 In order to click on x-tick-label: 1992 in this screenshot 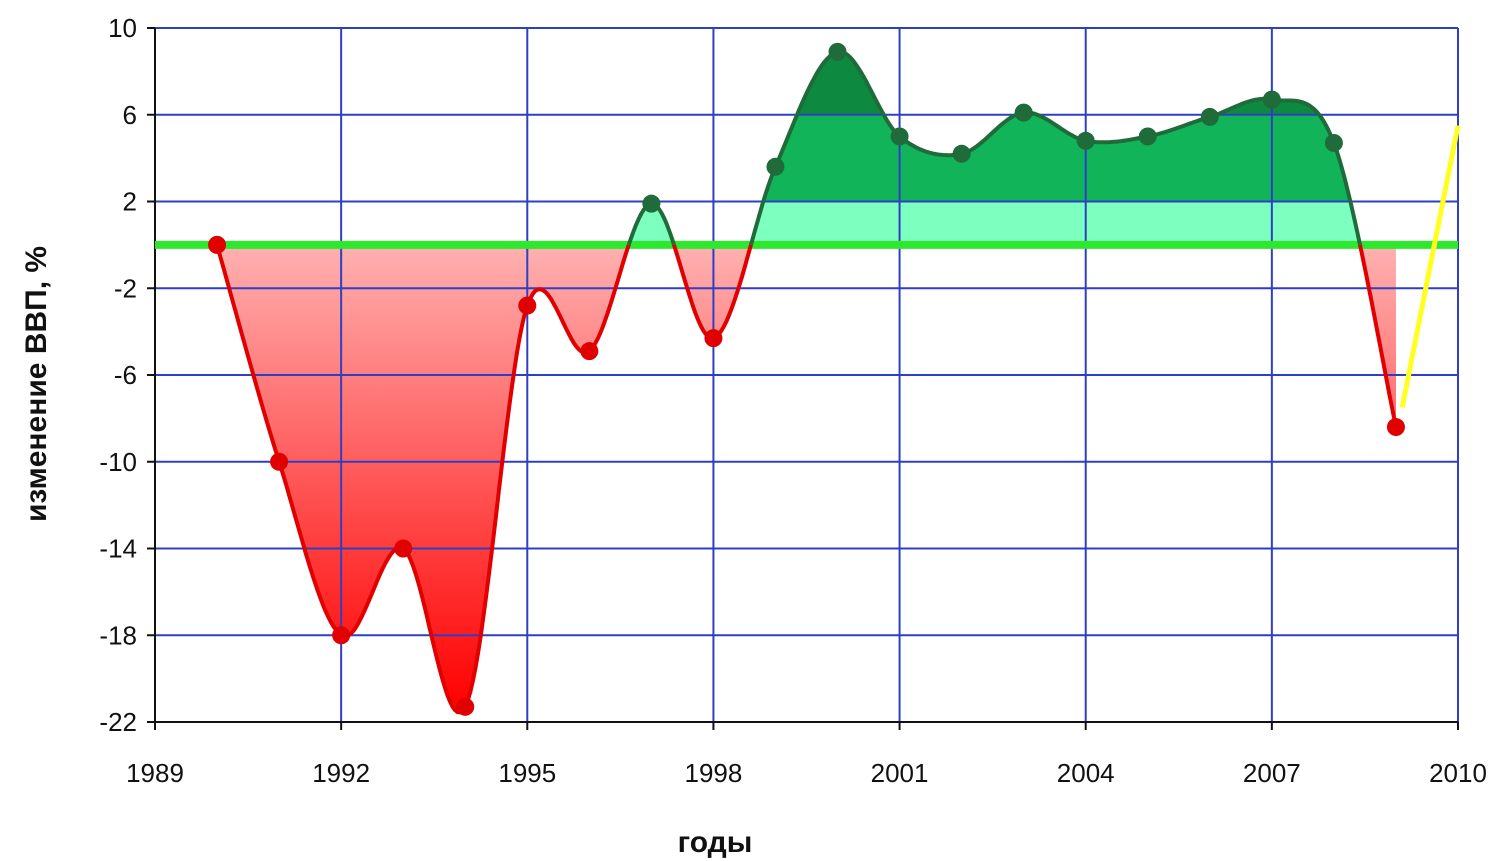, I will do `click(341, 773)`.